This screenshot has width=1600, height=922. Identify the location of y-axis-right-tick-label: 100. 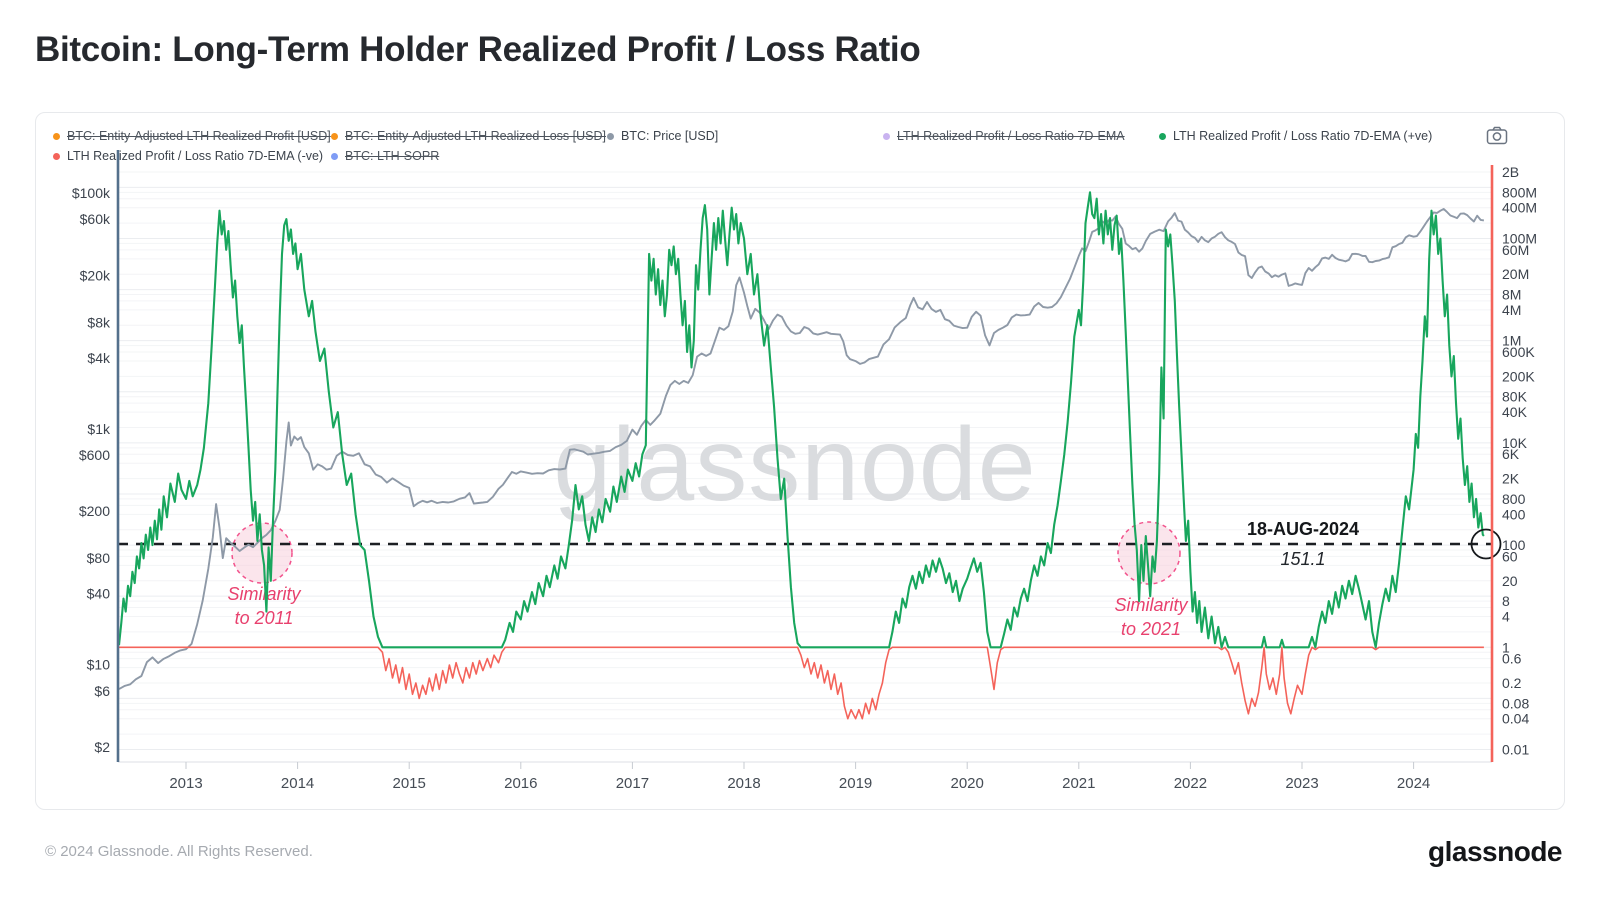
(1514, 545).